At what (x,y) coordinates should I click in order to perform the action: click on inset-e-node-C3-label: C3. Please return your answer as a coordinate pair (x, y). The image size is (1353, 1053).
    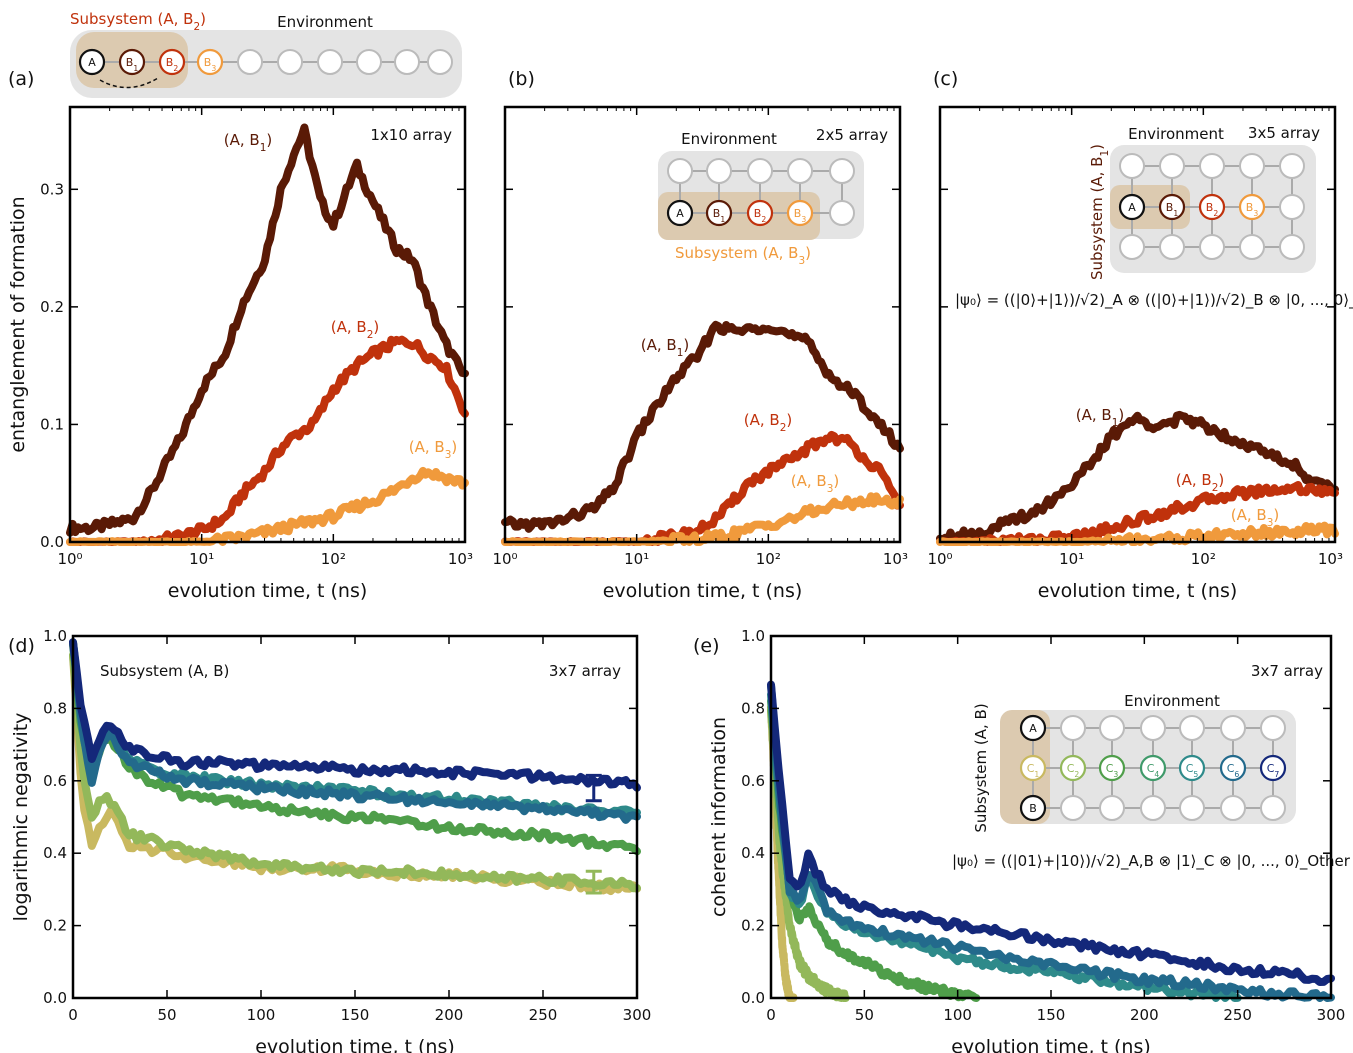
    Looking at the image, I should click on (1112, 770).